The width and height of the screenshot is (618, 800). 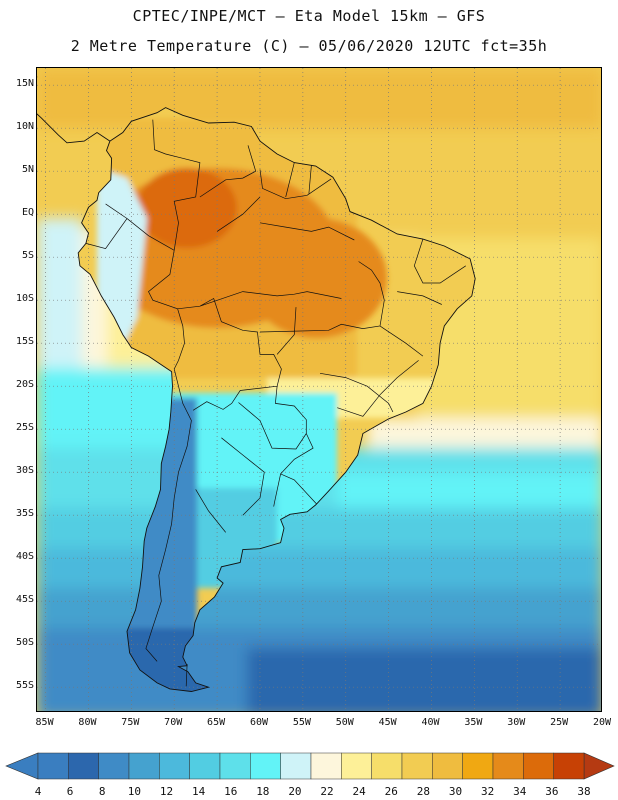 What do you see at coordinates (599, 766) in the screenshot?
I see `colorbar-high-extension` at bounding box center [599, 766].